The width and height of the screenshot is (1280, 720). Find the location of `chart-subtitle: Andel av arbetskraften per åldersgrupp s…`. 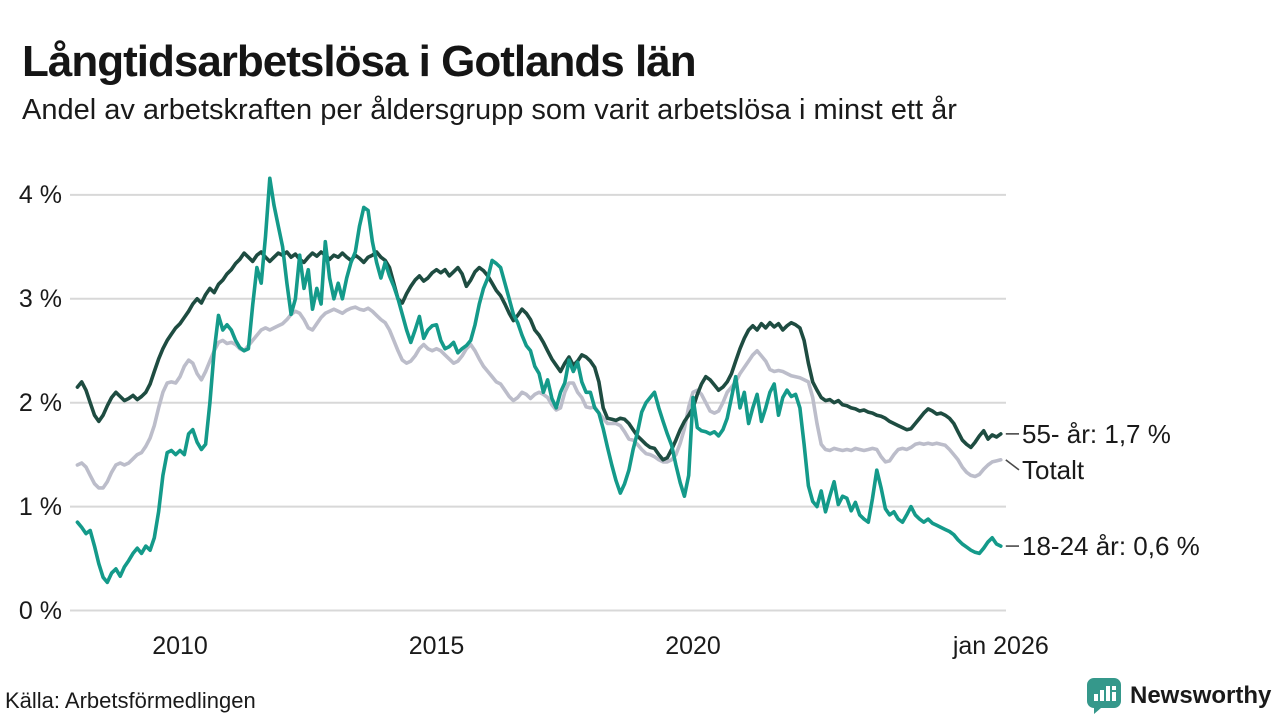

chart-subtitle: Andel av arbetskraften per åldersgrupp s… is located at coordinates (489, 110).